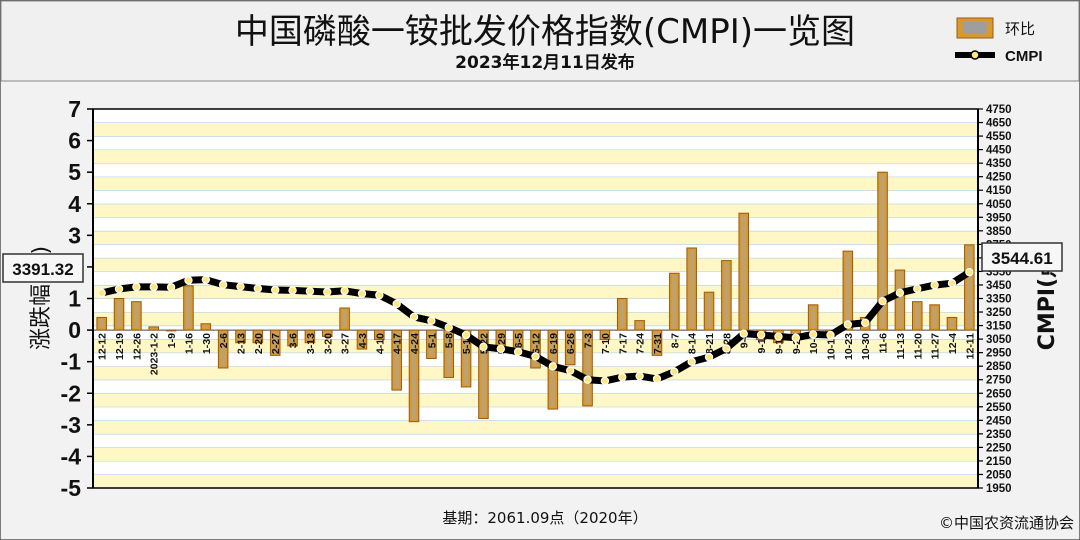 This screenshot has height=540, width=1080. What do you see at coordinates (849, 346) in the screenshot?
I see `x-tick-label: 10-23` at bounding box center [849, 346].